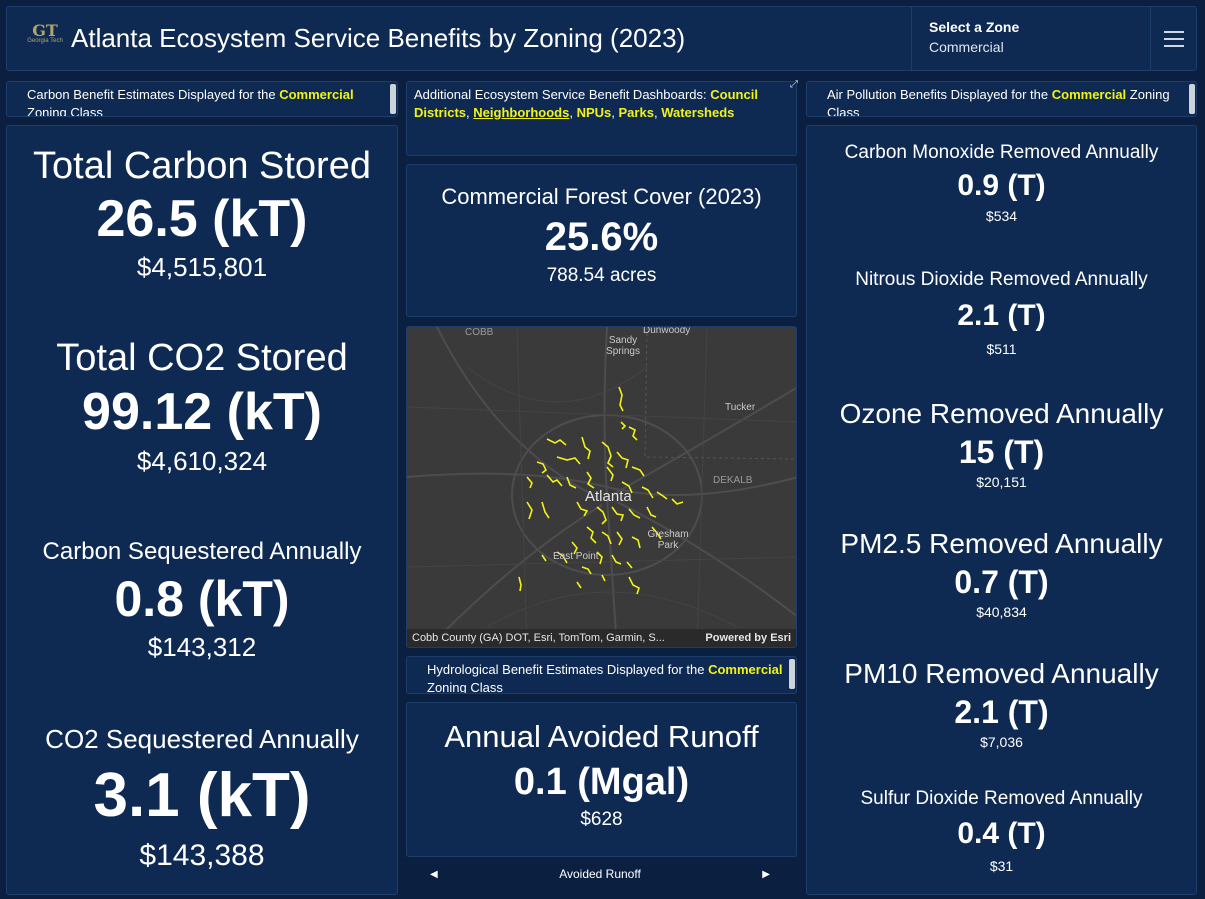 The width and height of the screenshot is (1205, 899). I want to click on metric-ozone: Ozone Removed Annually 15 (T) $20,151, so click(1001, 444).